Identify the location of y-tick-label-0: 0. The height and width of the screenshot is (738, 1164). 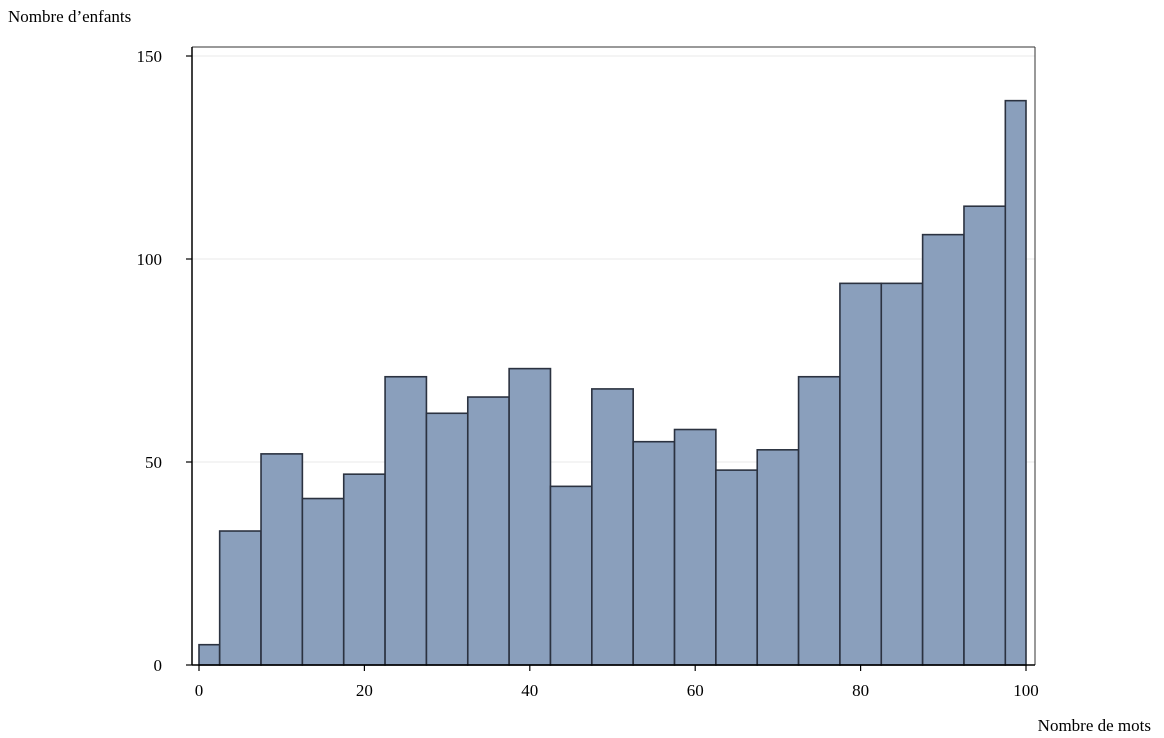
(158, 665).